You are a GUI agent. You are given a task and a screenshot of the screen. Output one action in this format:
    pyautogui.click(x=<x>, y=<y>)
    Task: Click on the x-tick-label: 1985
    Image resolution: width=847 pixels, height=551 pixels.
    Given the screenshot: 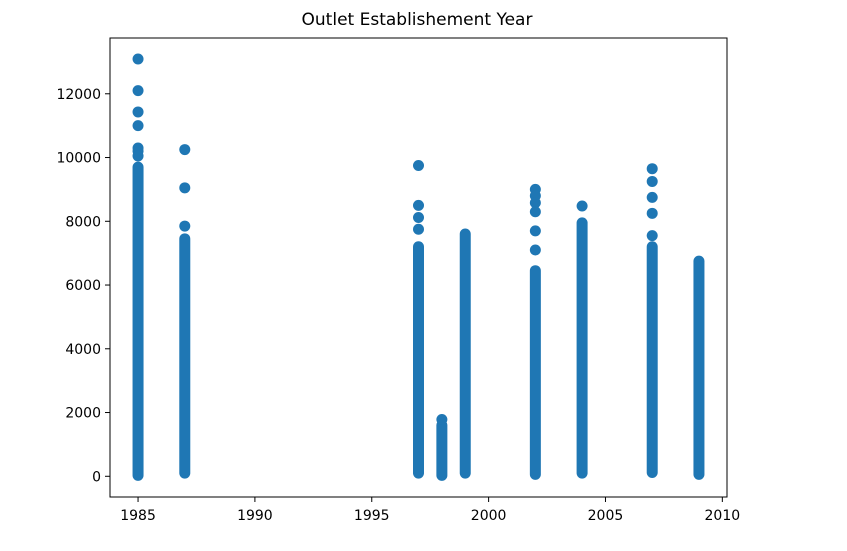 What is the action you would take?
    pyautogui.click(x=138, y=516)
    